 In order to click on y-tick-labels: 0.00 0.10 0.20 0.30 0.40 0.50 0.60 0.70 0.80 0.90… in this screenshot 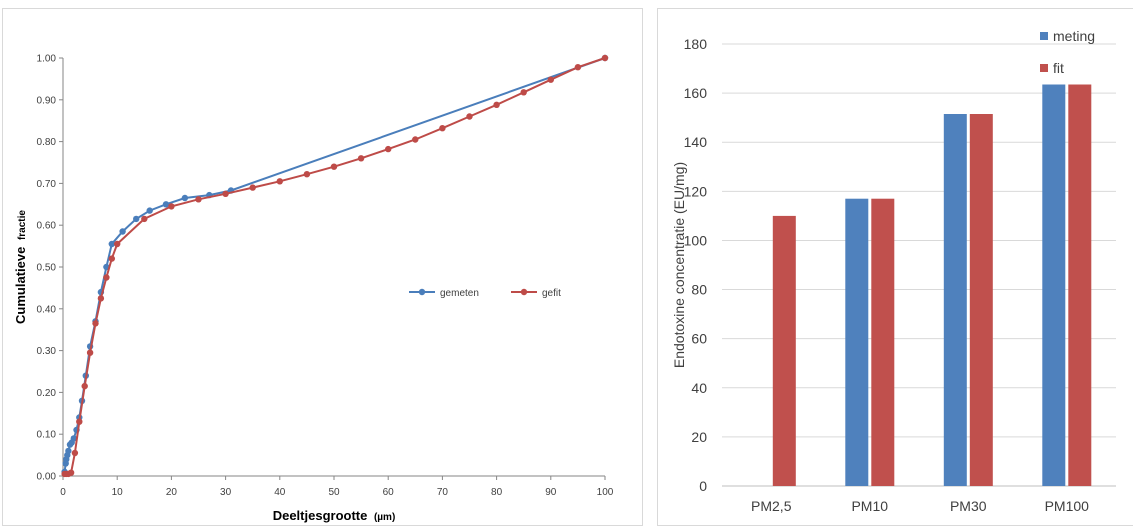, I will do `click(47, 268)`.